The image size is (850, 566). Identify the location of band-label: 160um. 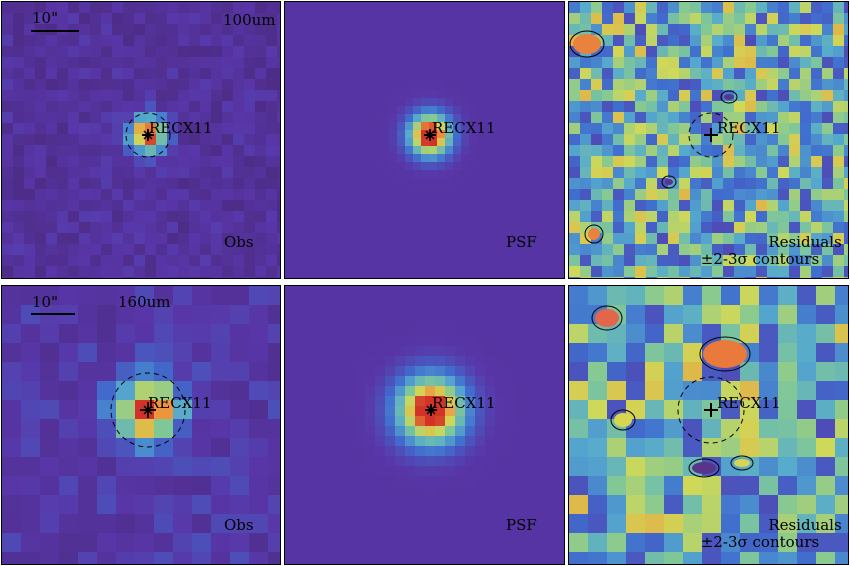
(144, 302).